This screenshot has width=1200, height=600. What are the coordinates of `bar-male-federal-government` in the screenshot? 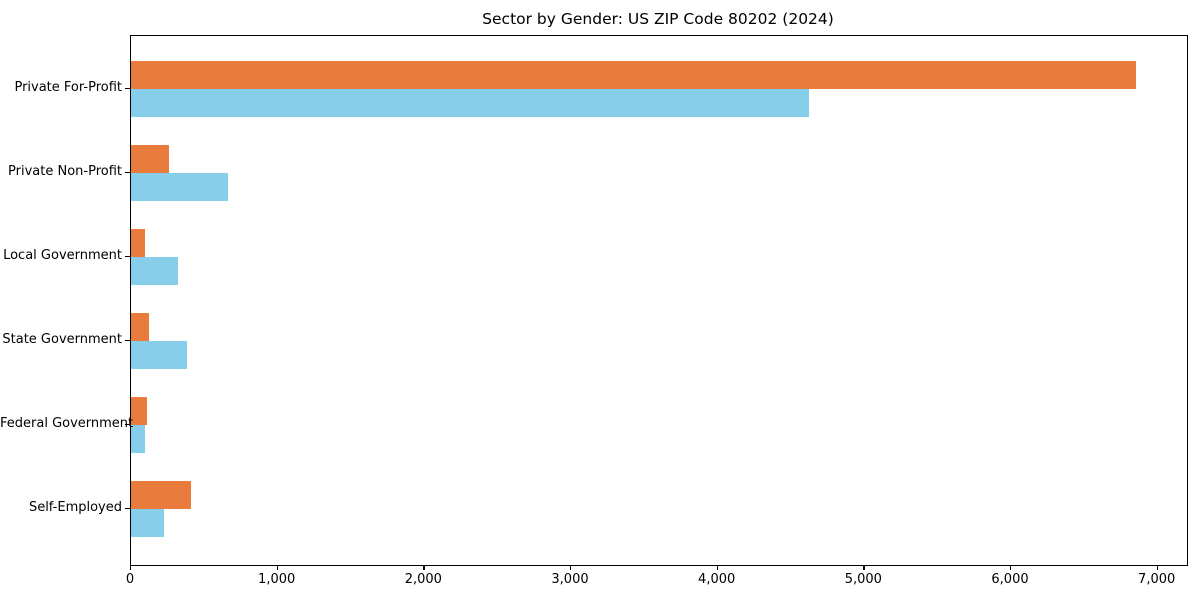 It's located at (139, 411).